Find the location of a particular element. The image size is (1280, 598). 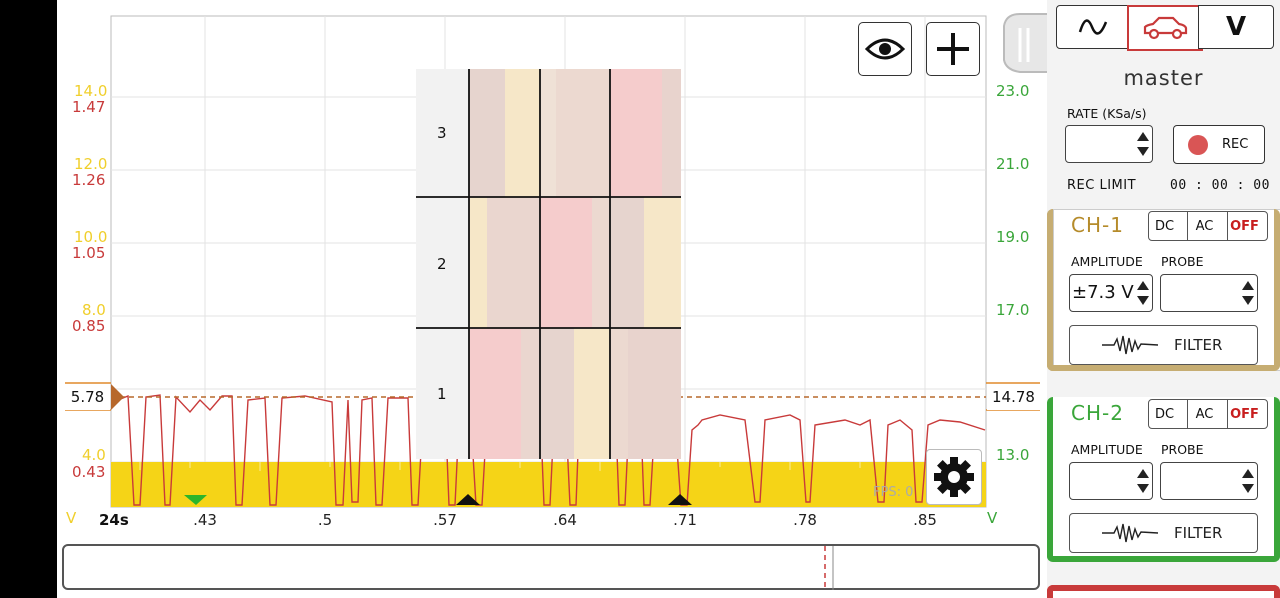

eye-icon is located at coordinates (885, 49).